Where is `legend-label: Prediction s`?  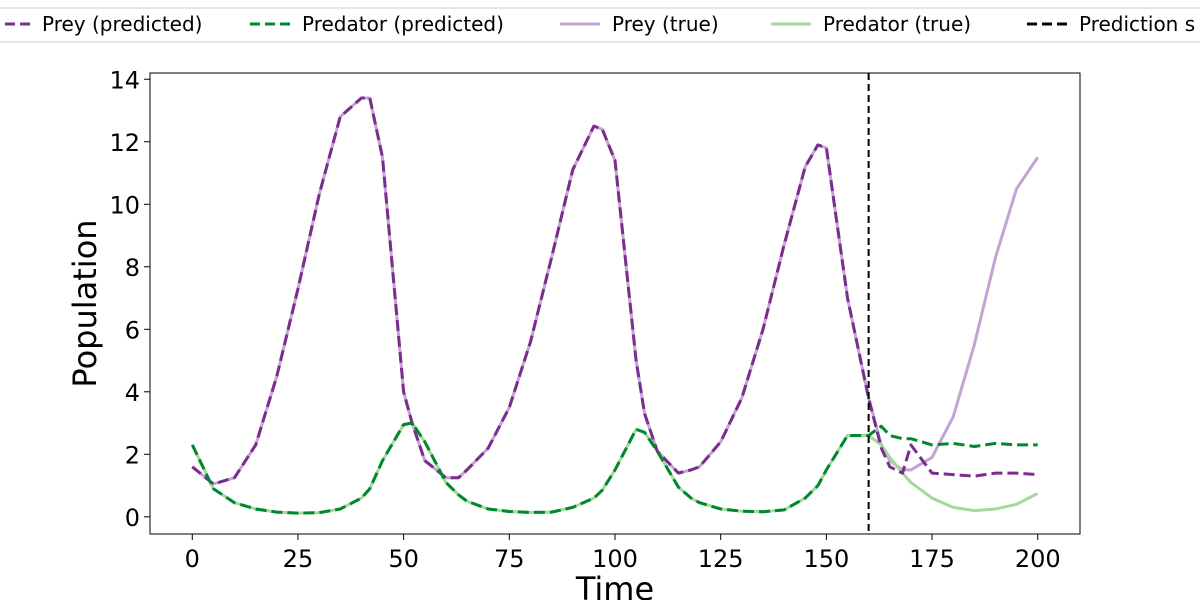
legend-label: Prediction s is located at coordinates (1137, 24).